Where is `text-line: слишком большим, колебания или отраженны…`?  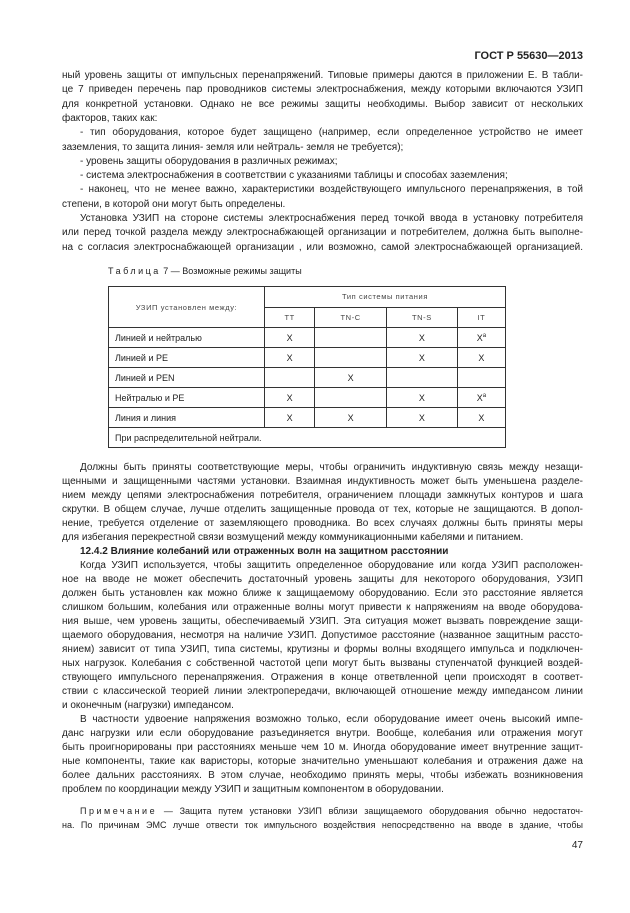
text-line: слишком большим, колебания или отраженны… is located at coordinates (322, 607).